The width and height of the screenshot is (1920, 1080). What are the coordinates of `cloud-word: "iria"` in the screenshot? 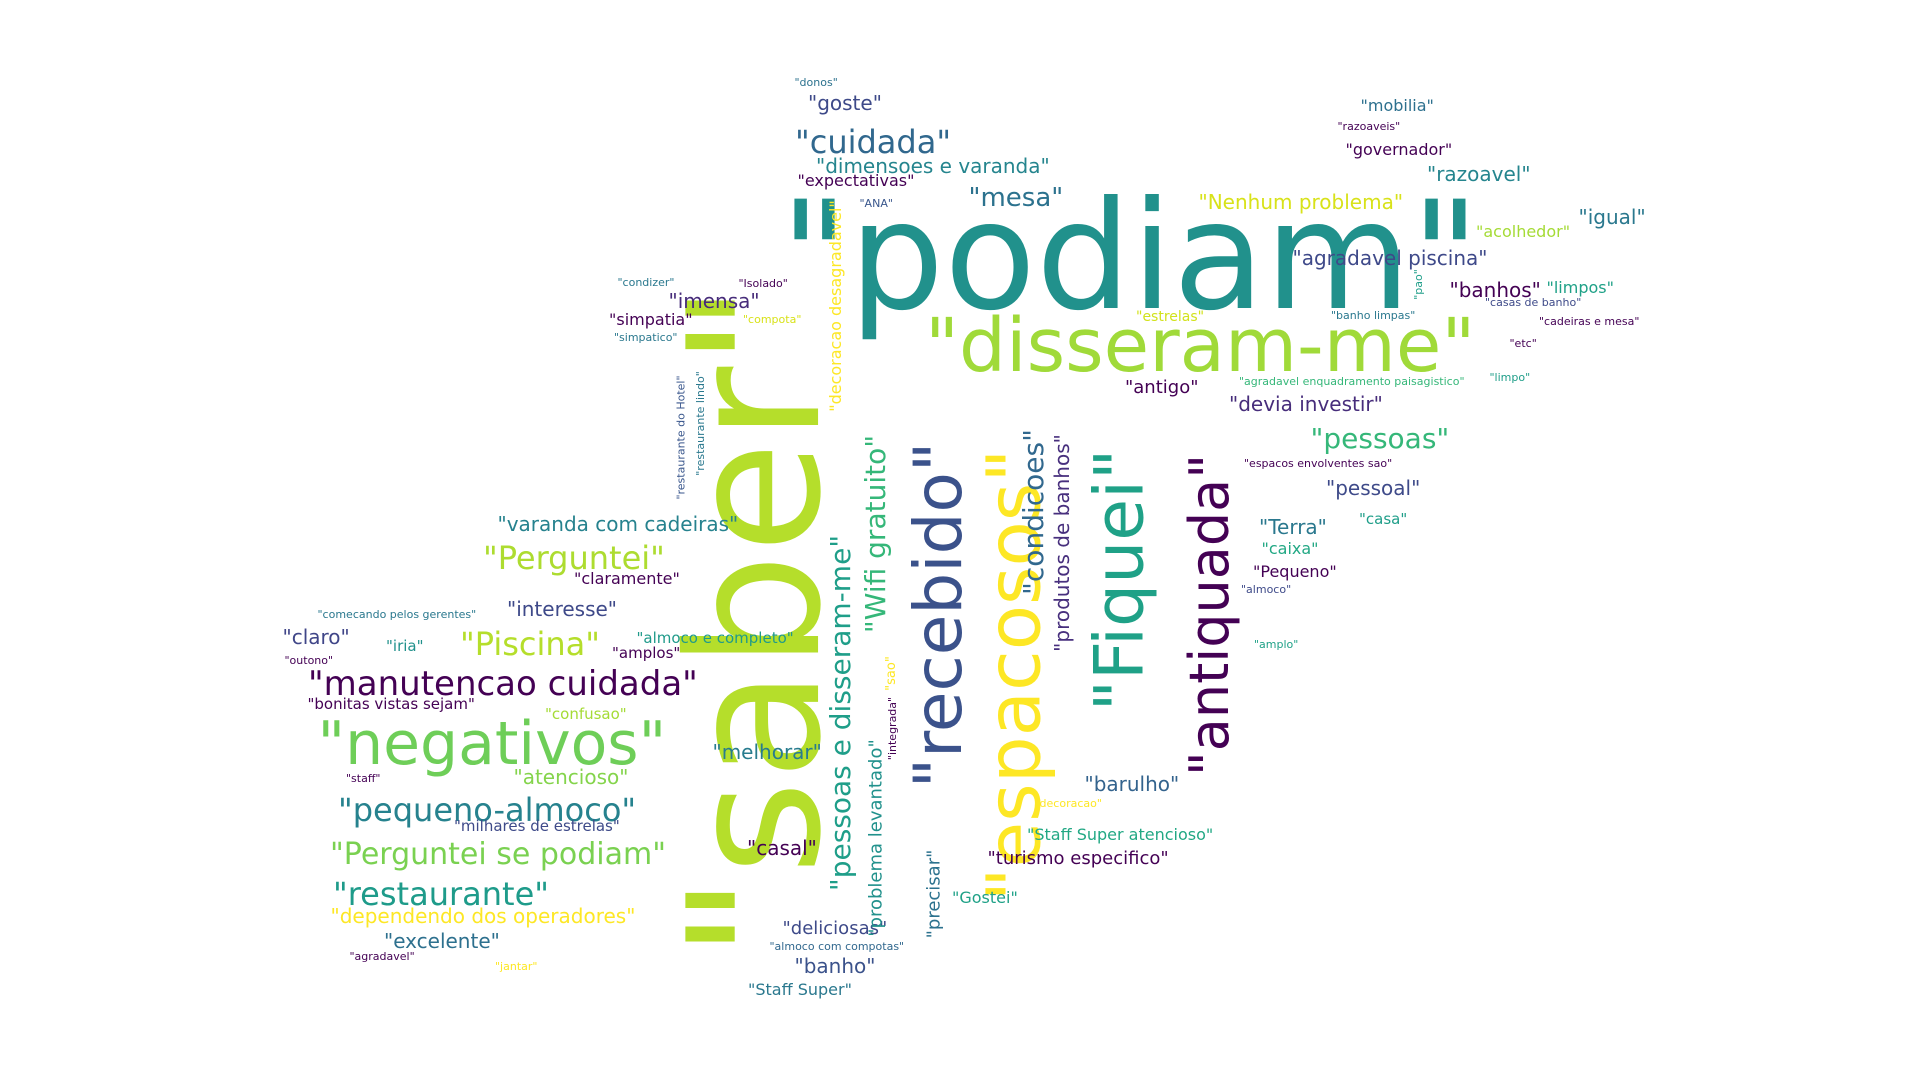 It's located at (405, 645).